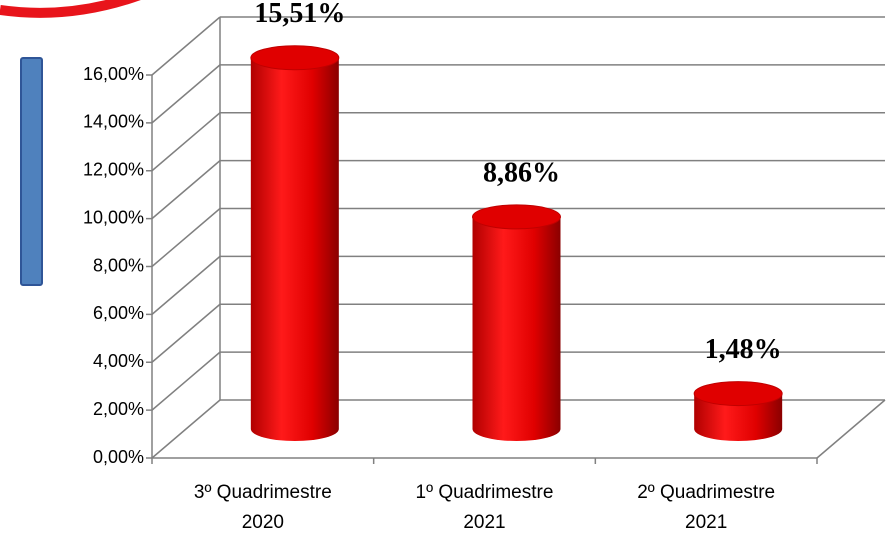 This screenshot has width=888, height=537. What do you see at coordinates (118, 409) in the screenshot?
I see `y-tick-label: 2,00%` at bounding box center [118, 409].